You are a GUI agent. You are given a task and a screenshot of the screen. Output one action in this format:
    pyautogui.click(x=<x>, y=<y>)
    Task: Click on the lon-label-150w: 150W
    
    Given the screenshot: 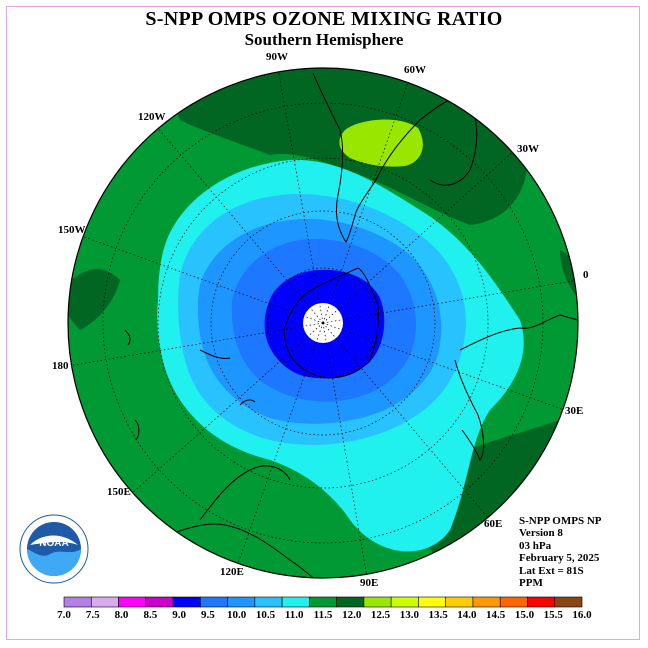 What is the action you would take?
    pyautogui.click(x=72, y=230)
    